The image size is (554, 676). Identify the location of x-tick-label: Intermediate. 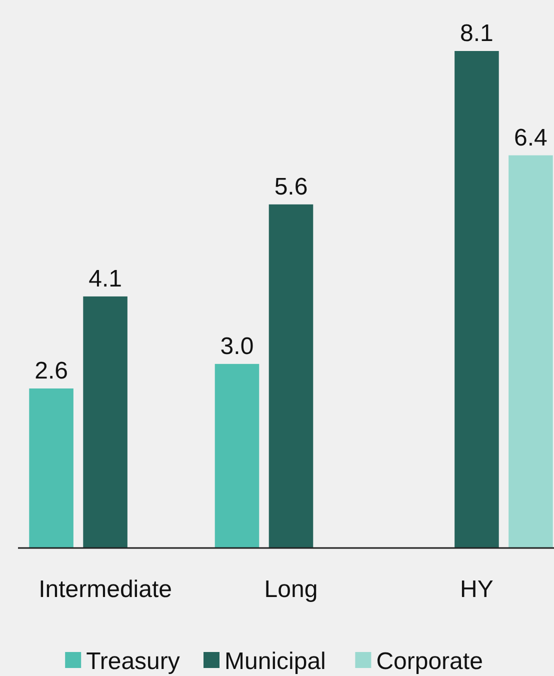
(105, 589).